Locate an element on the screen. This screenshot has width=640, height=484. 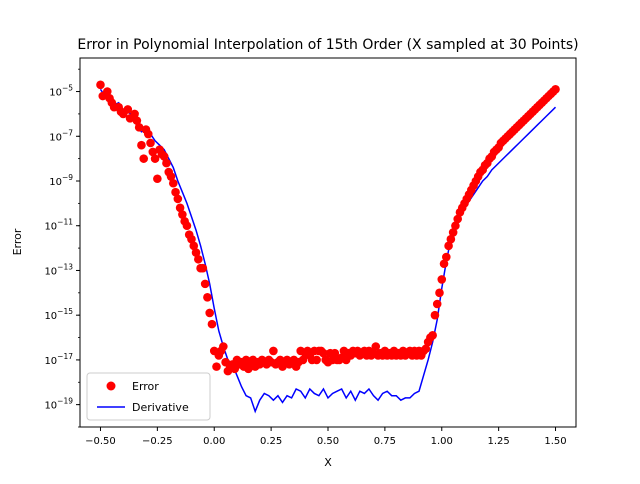
x-tick-label: 0.50 is located at coordinates (328, 441).